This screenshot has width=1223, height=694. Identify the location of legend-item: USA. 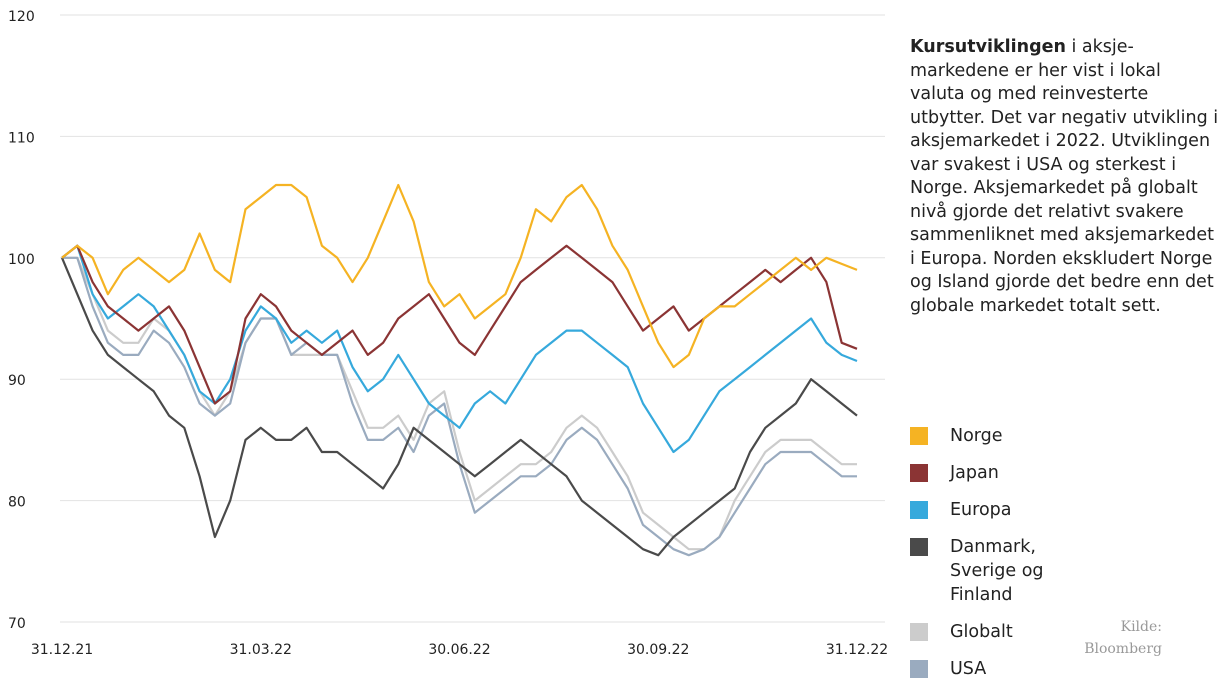
(1010, 669).